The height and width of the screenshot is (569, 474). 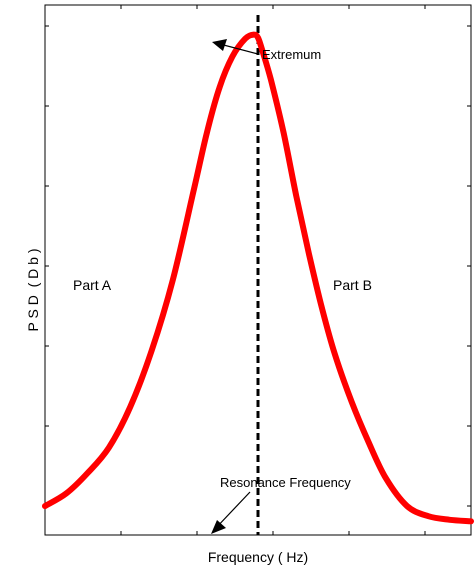 What do you see at coordinates (258, 557) in the screenshot?
I see `x-axis-label: Frequency ( Hz)` at bounding box center [258, 557].